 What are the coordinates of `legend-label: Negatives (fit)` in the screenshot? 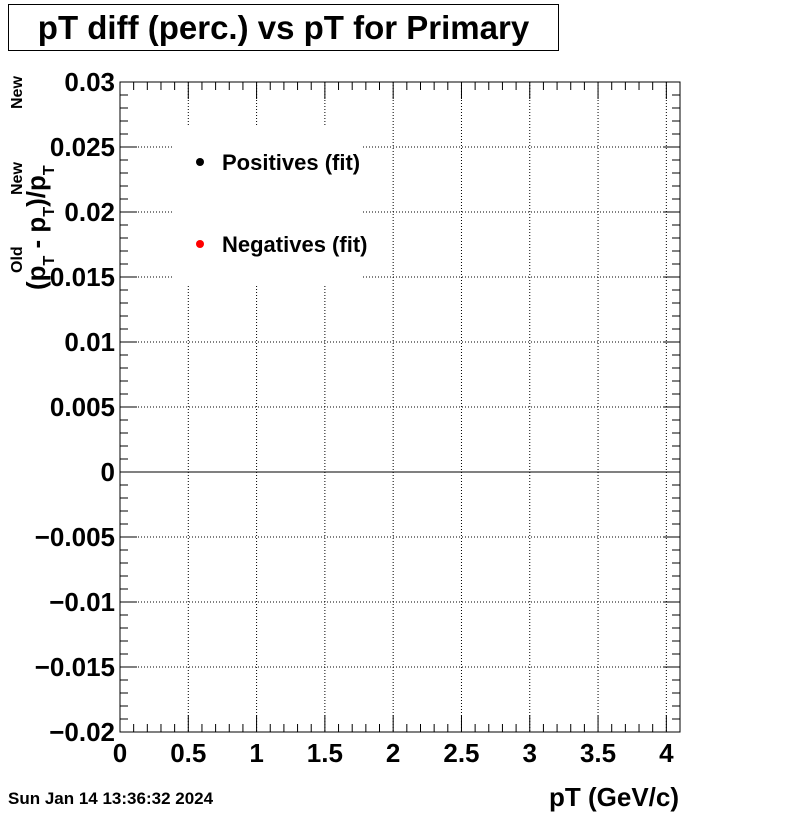 It's located at (294, 244).